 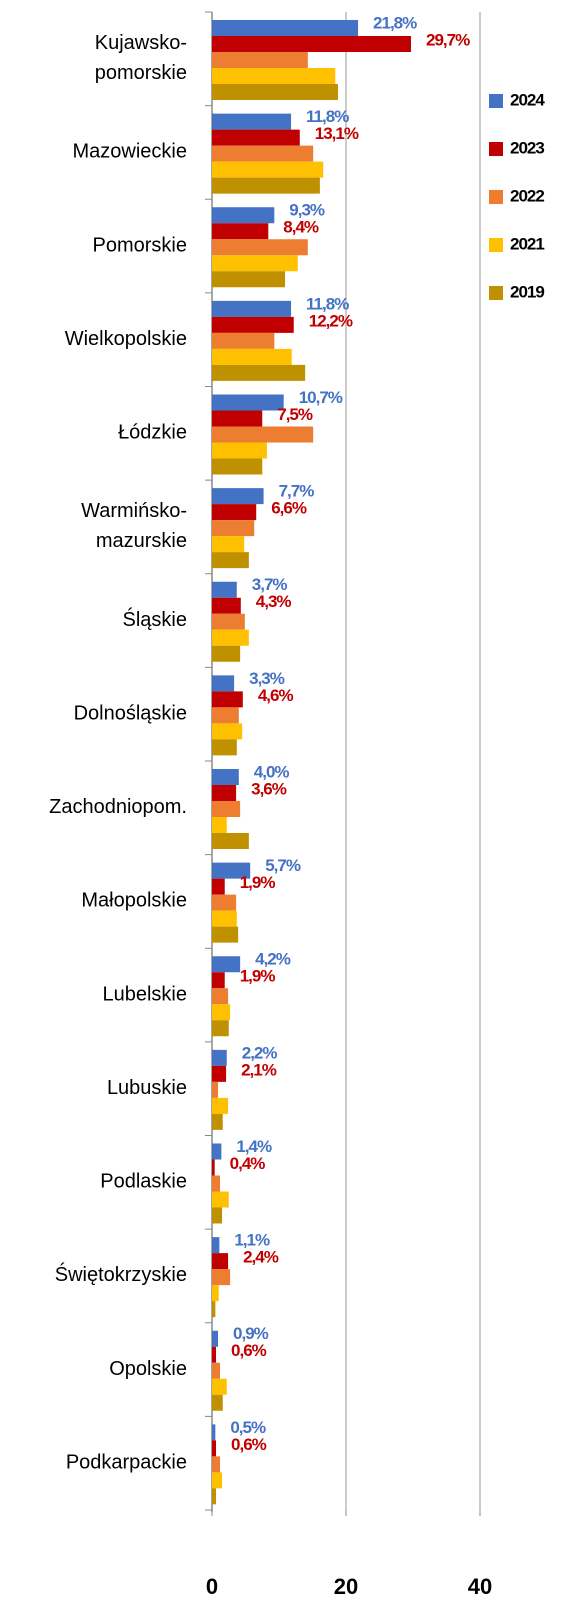 I want to click on value-label: 3,7%, so click(x=270, y=584).